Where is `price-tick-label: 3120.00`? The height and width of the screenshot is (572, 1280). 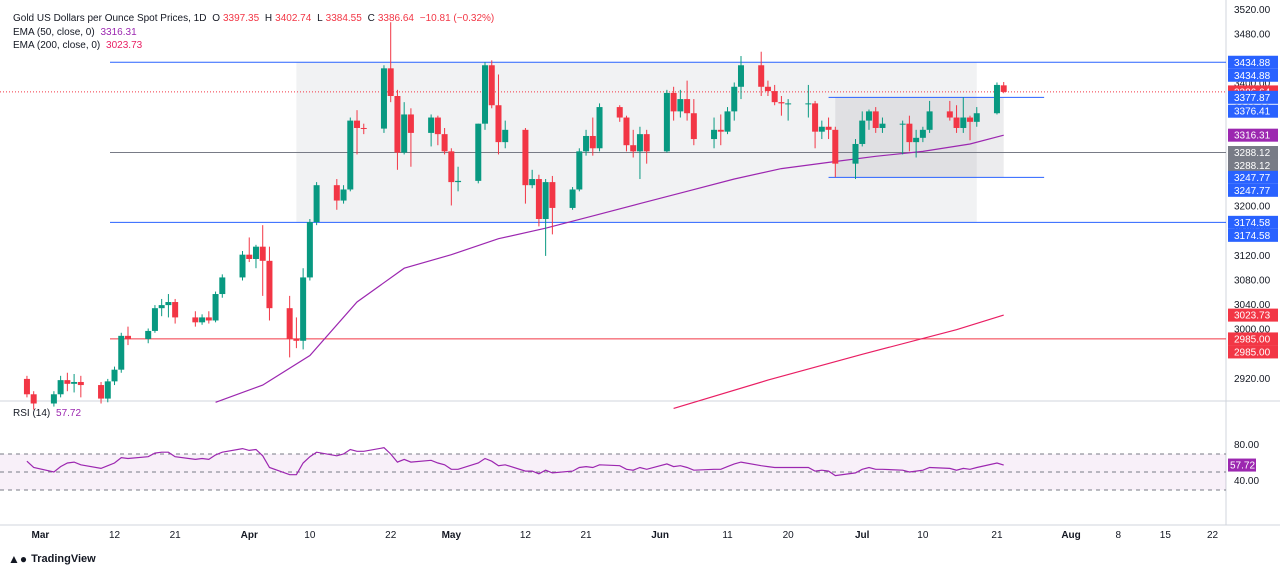
price-tick-label: 3120.00 is located at coordinates (1252, 256).